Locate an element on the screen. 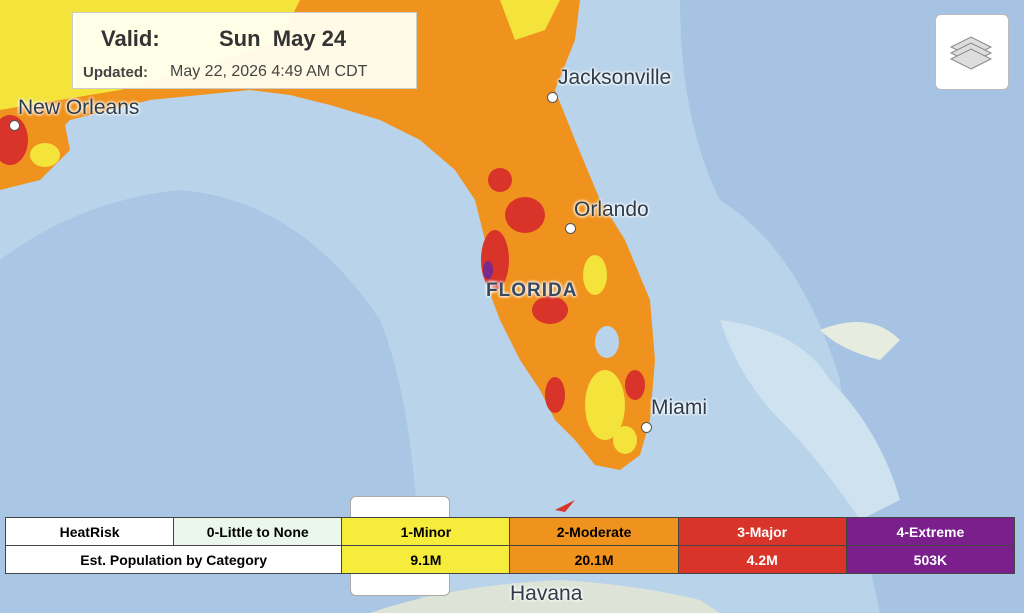 Image resolution: width=1024 pixels, height=613 pixels. city-label: Miami is located at coordinates (679, 407).